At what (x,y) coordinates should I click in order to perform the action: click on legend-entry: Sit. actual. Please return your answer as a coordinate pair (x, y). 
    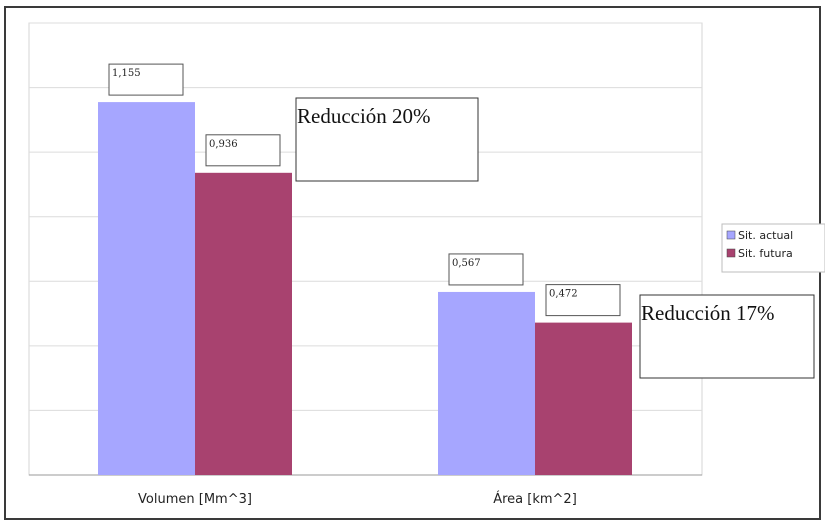
    Looking at the image, I should click on (765, 235).